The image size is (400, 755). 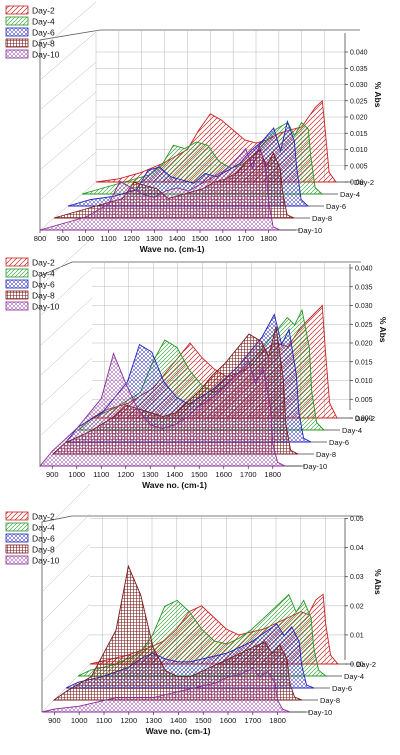 What do you see at coordinates (359, 69) in the screenshot?
I see `z-tick-label: 0.035` at bounding box center [359, 69].